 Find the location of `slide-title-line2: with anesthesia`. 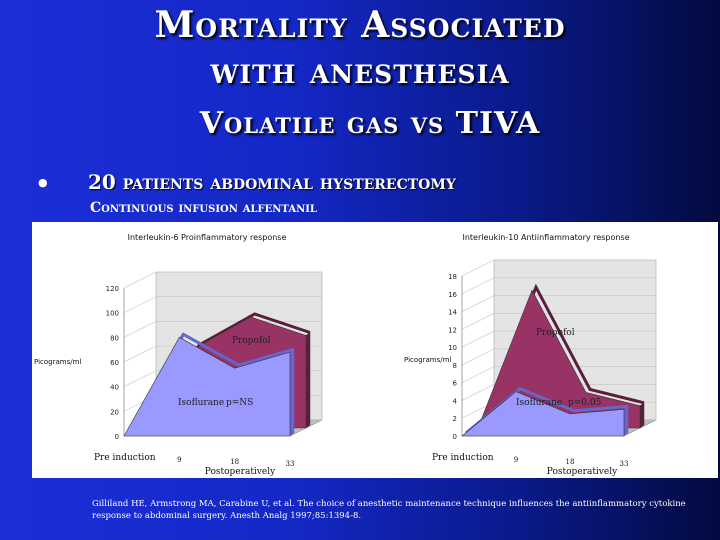

slide-title-line2: with anesthesia is located at coordinates (360, 71).